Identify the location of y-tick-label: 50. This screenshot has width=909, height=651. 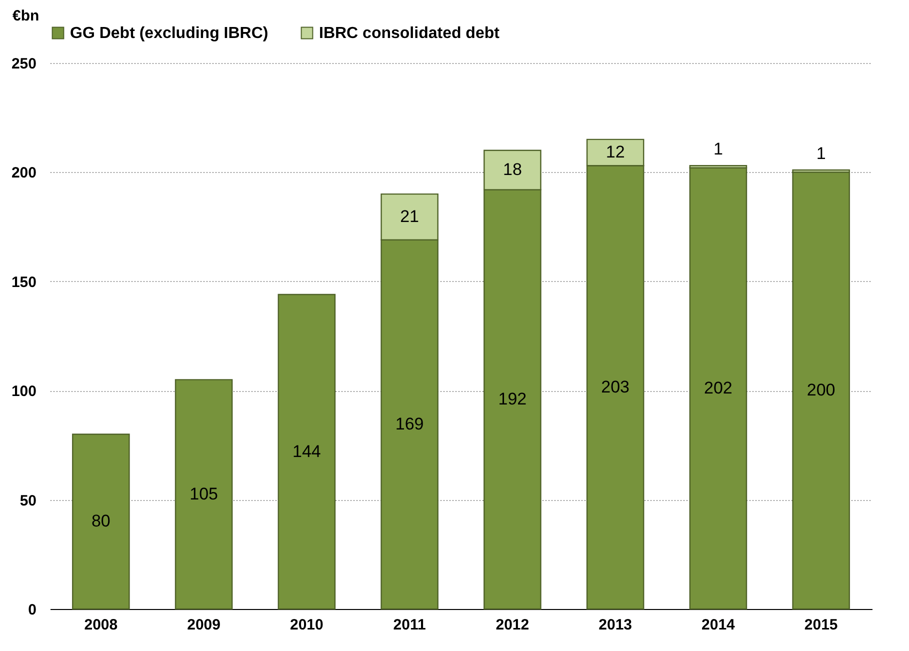
(28, 501).